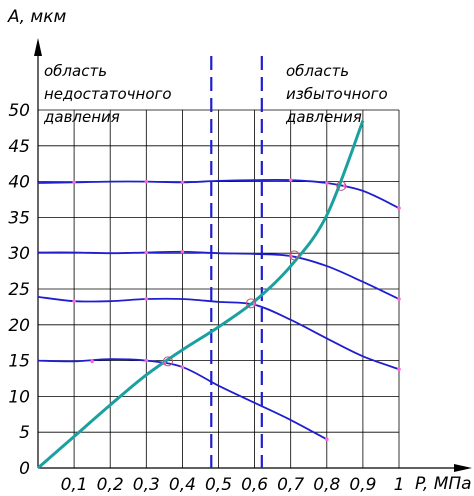  I want to click on left-zone-line-1: область, so click(75, 71).